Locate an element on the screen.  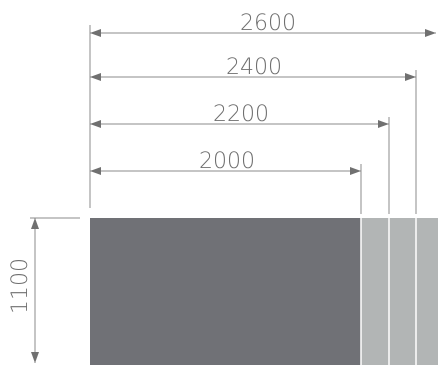
width-2000-dimension: 2000 is located at coordinates (225, 162).